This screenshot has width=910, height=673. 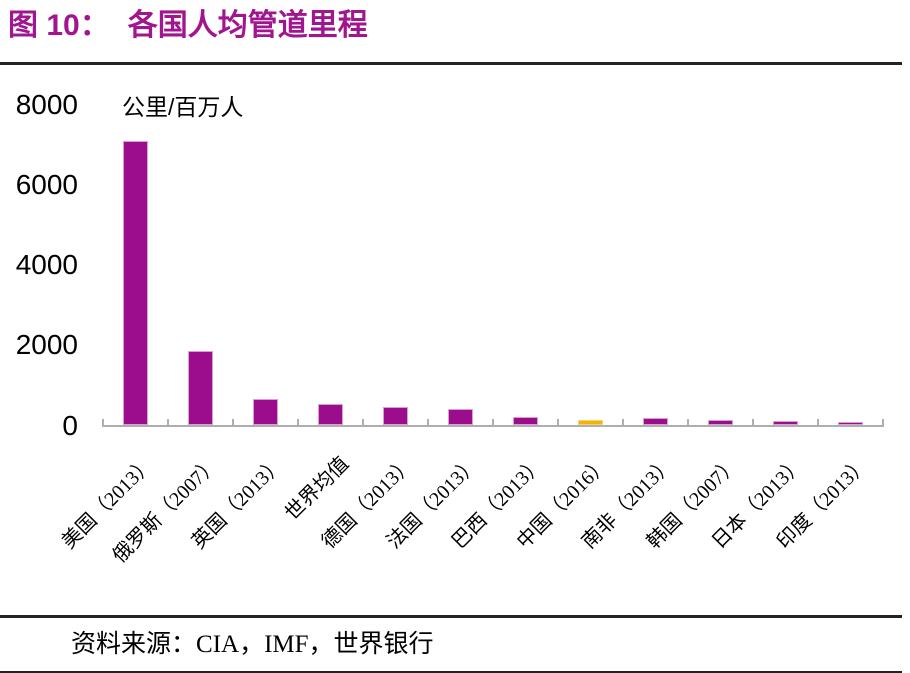 What do you see at coordinates (451, 616) in the screenshot?
I see `source-divider-line` at bounding box center [451, 616].